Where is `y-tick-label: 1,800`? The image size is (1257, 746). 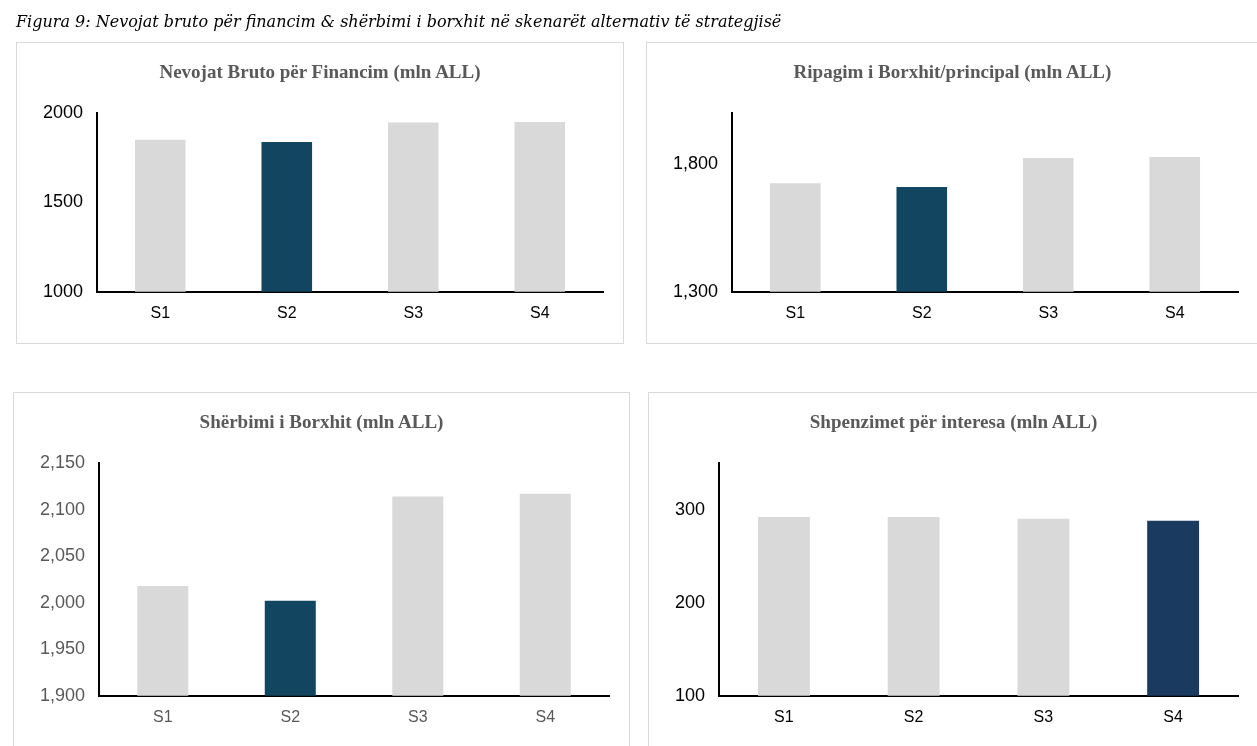 y-tick-label: 1,800 is located at coordinates (696, 163).